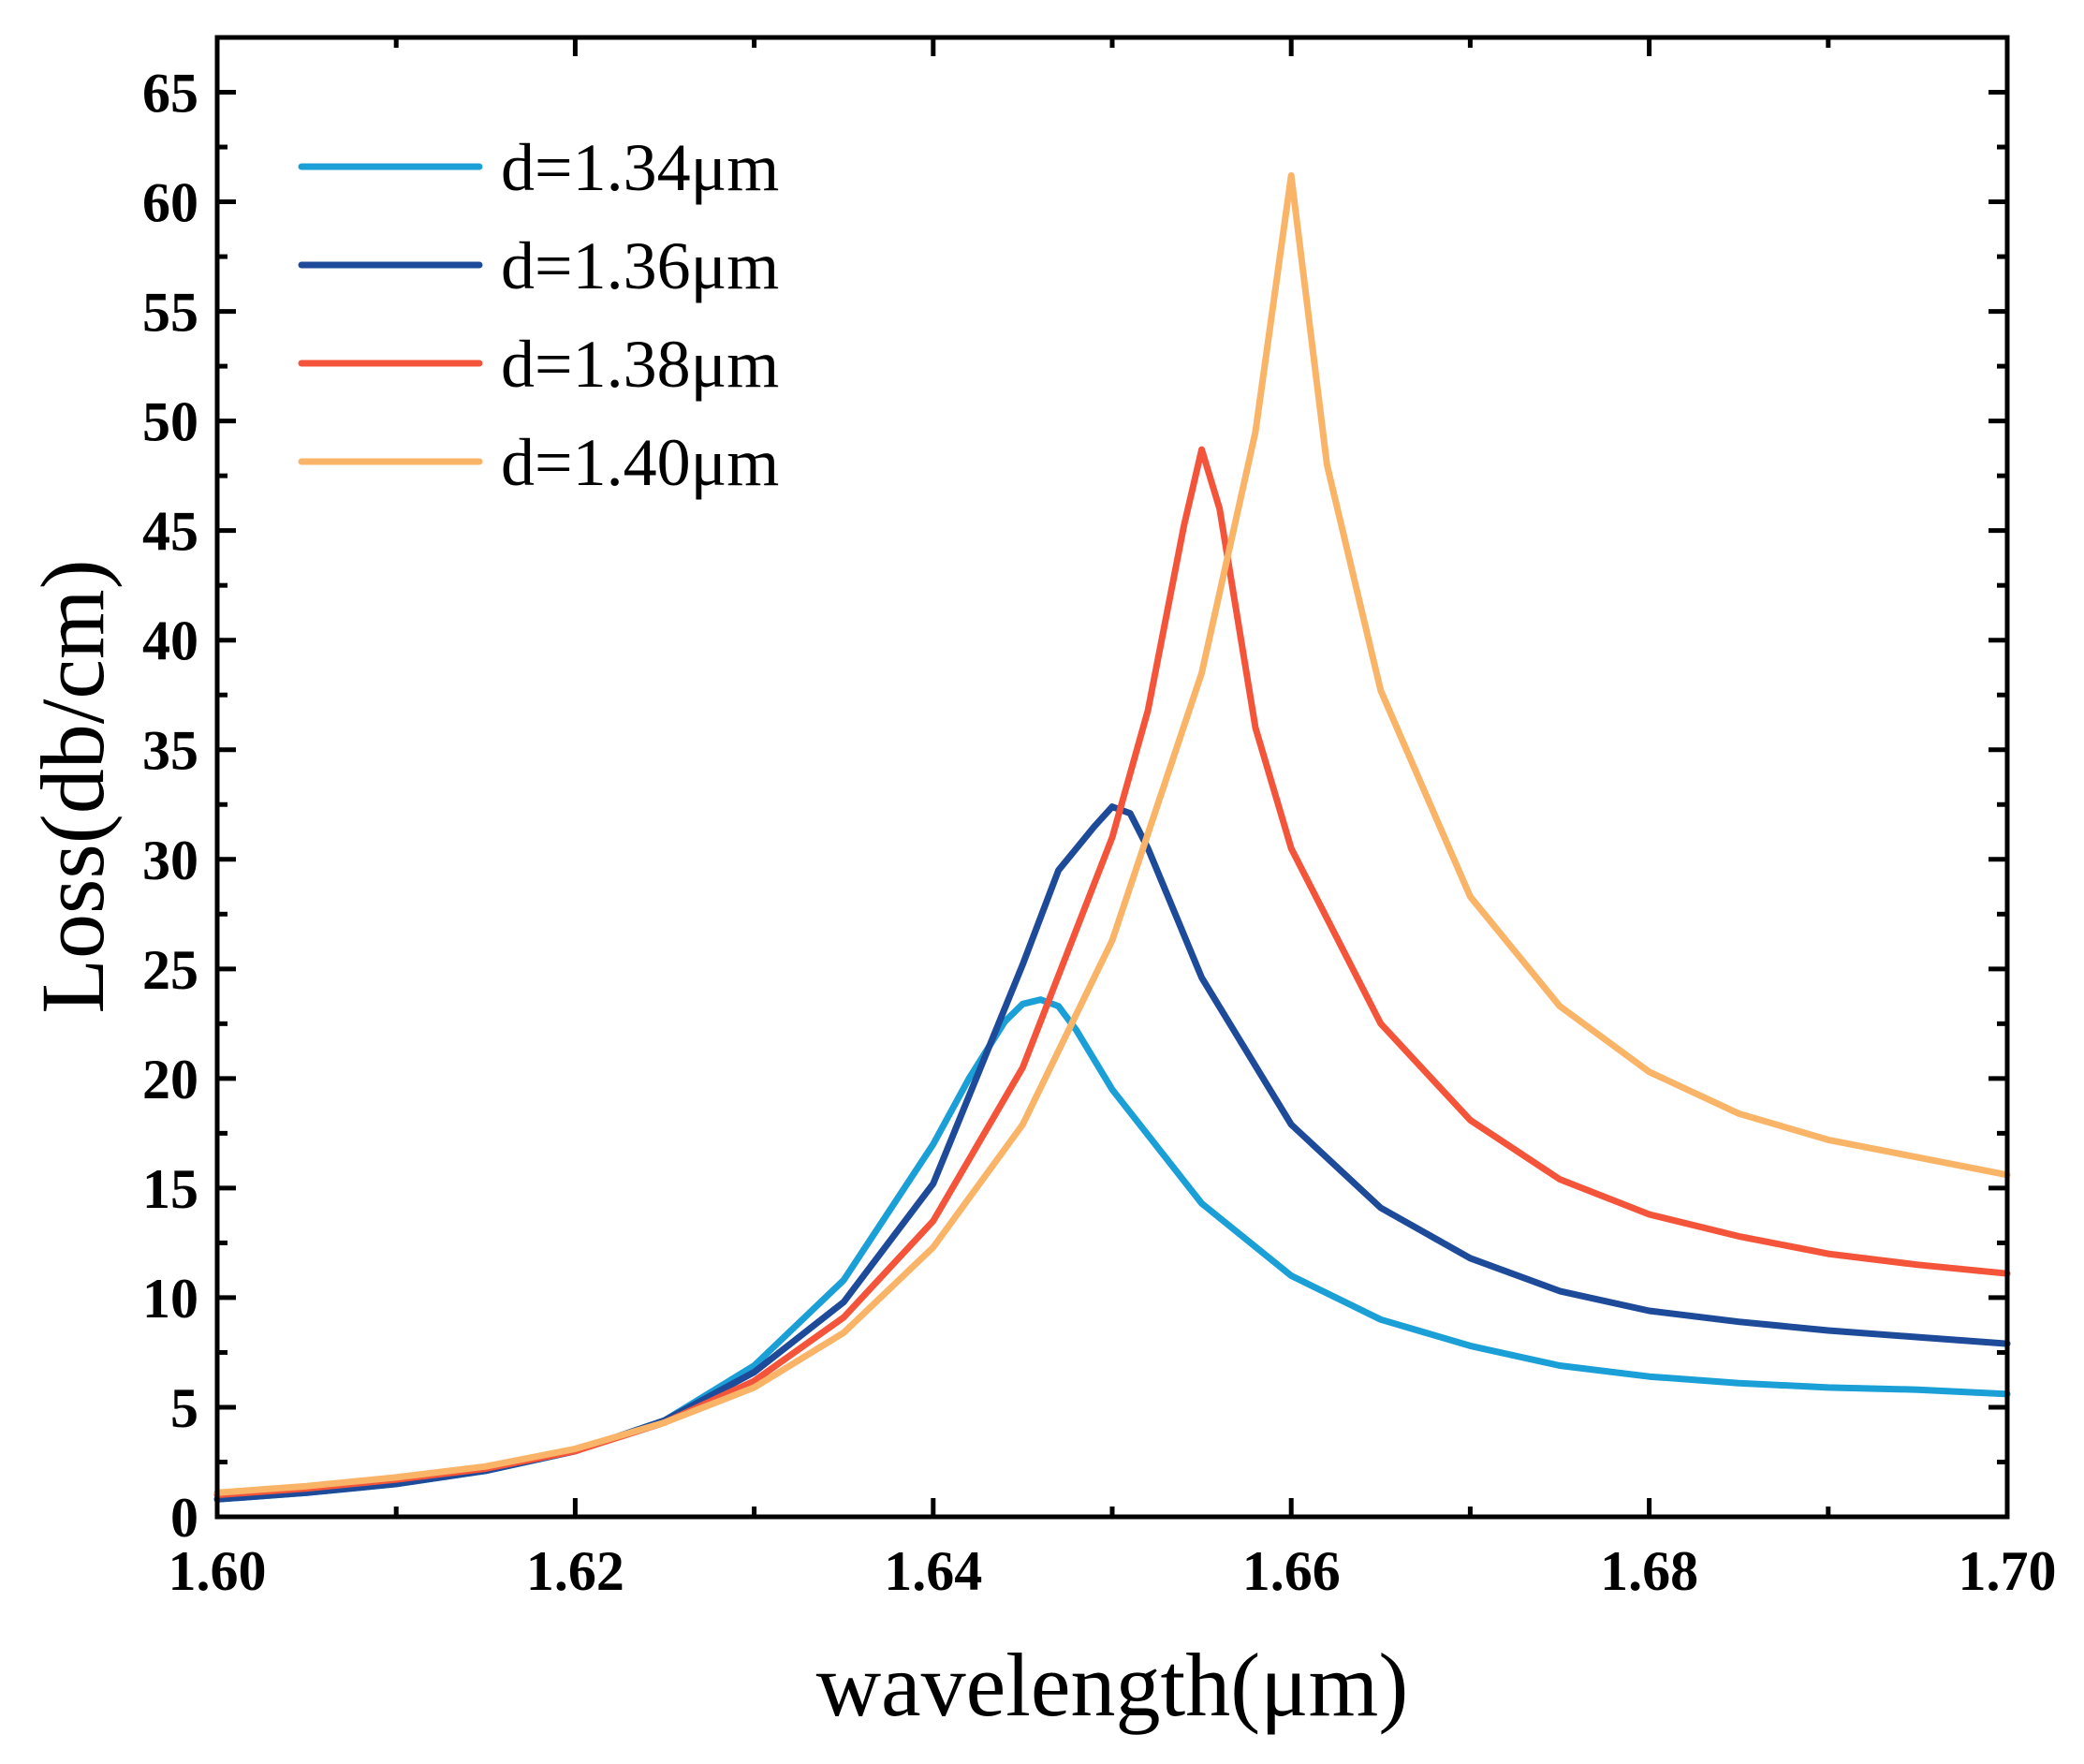  What do you see at coordinates (170, 1299) in the screenshot?
I see `y-tick-label: 10` at bounding box center [170, 1299].